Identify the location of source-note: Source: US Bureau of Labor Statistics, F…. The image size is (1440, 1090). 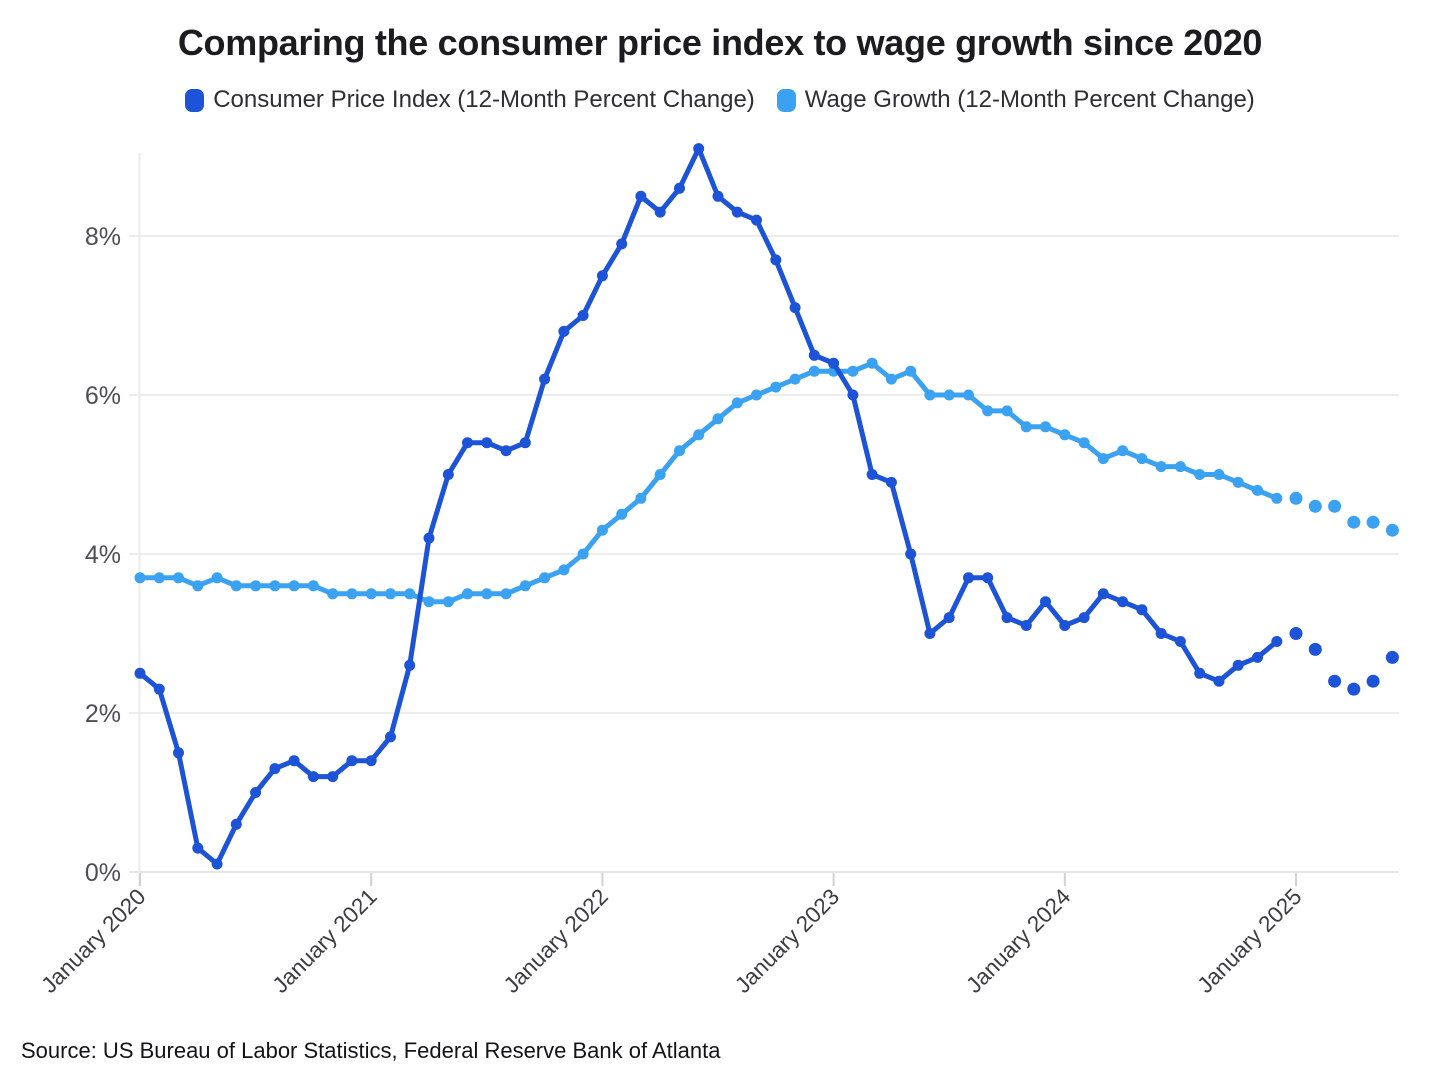
(371, 1050).